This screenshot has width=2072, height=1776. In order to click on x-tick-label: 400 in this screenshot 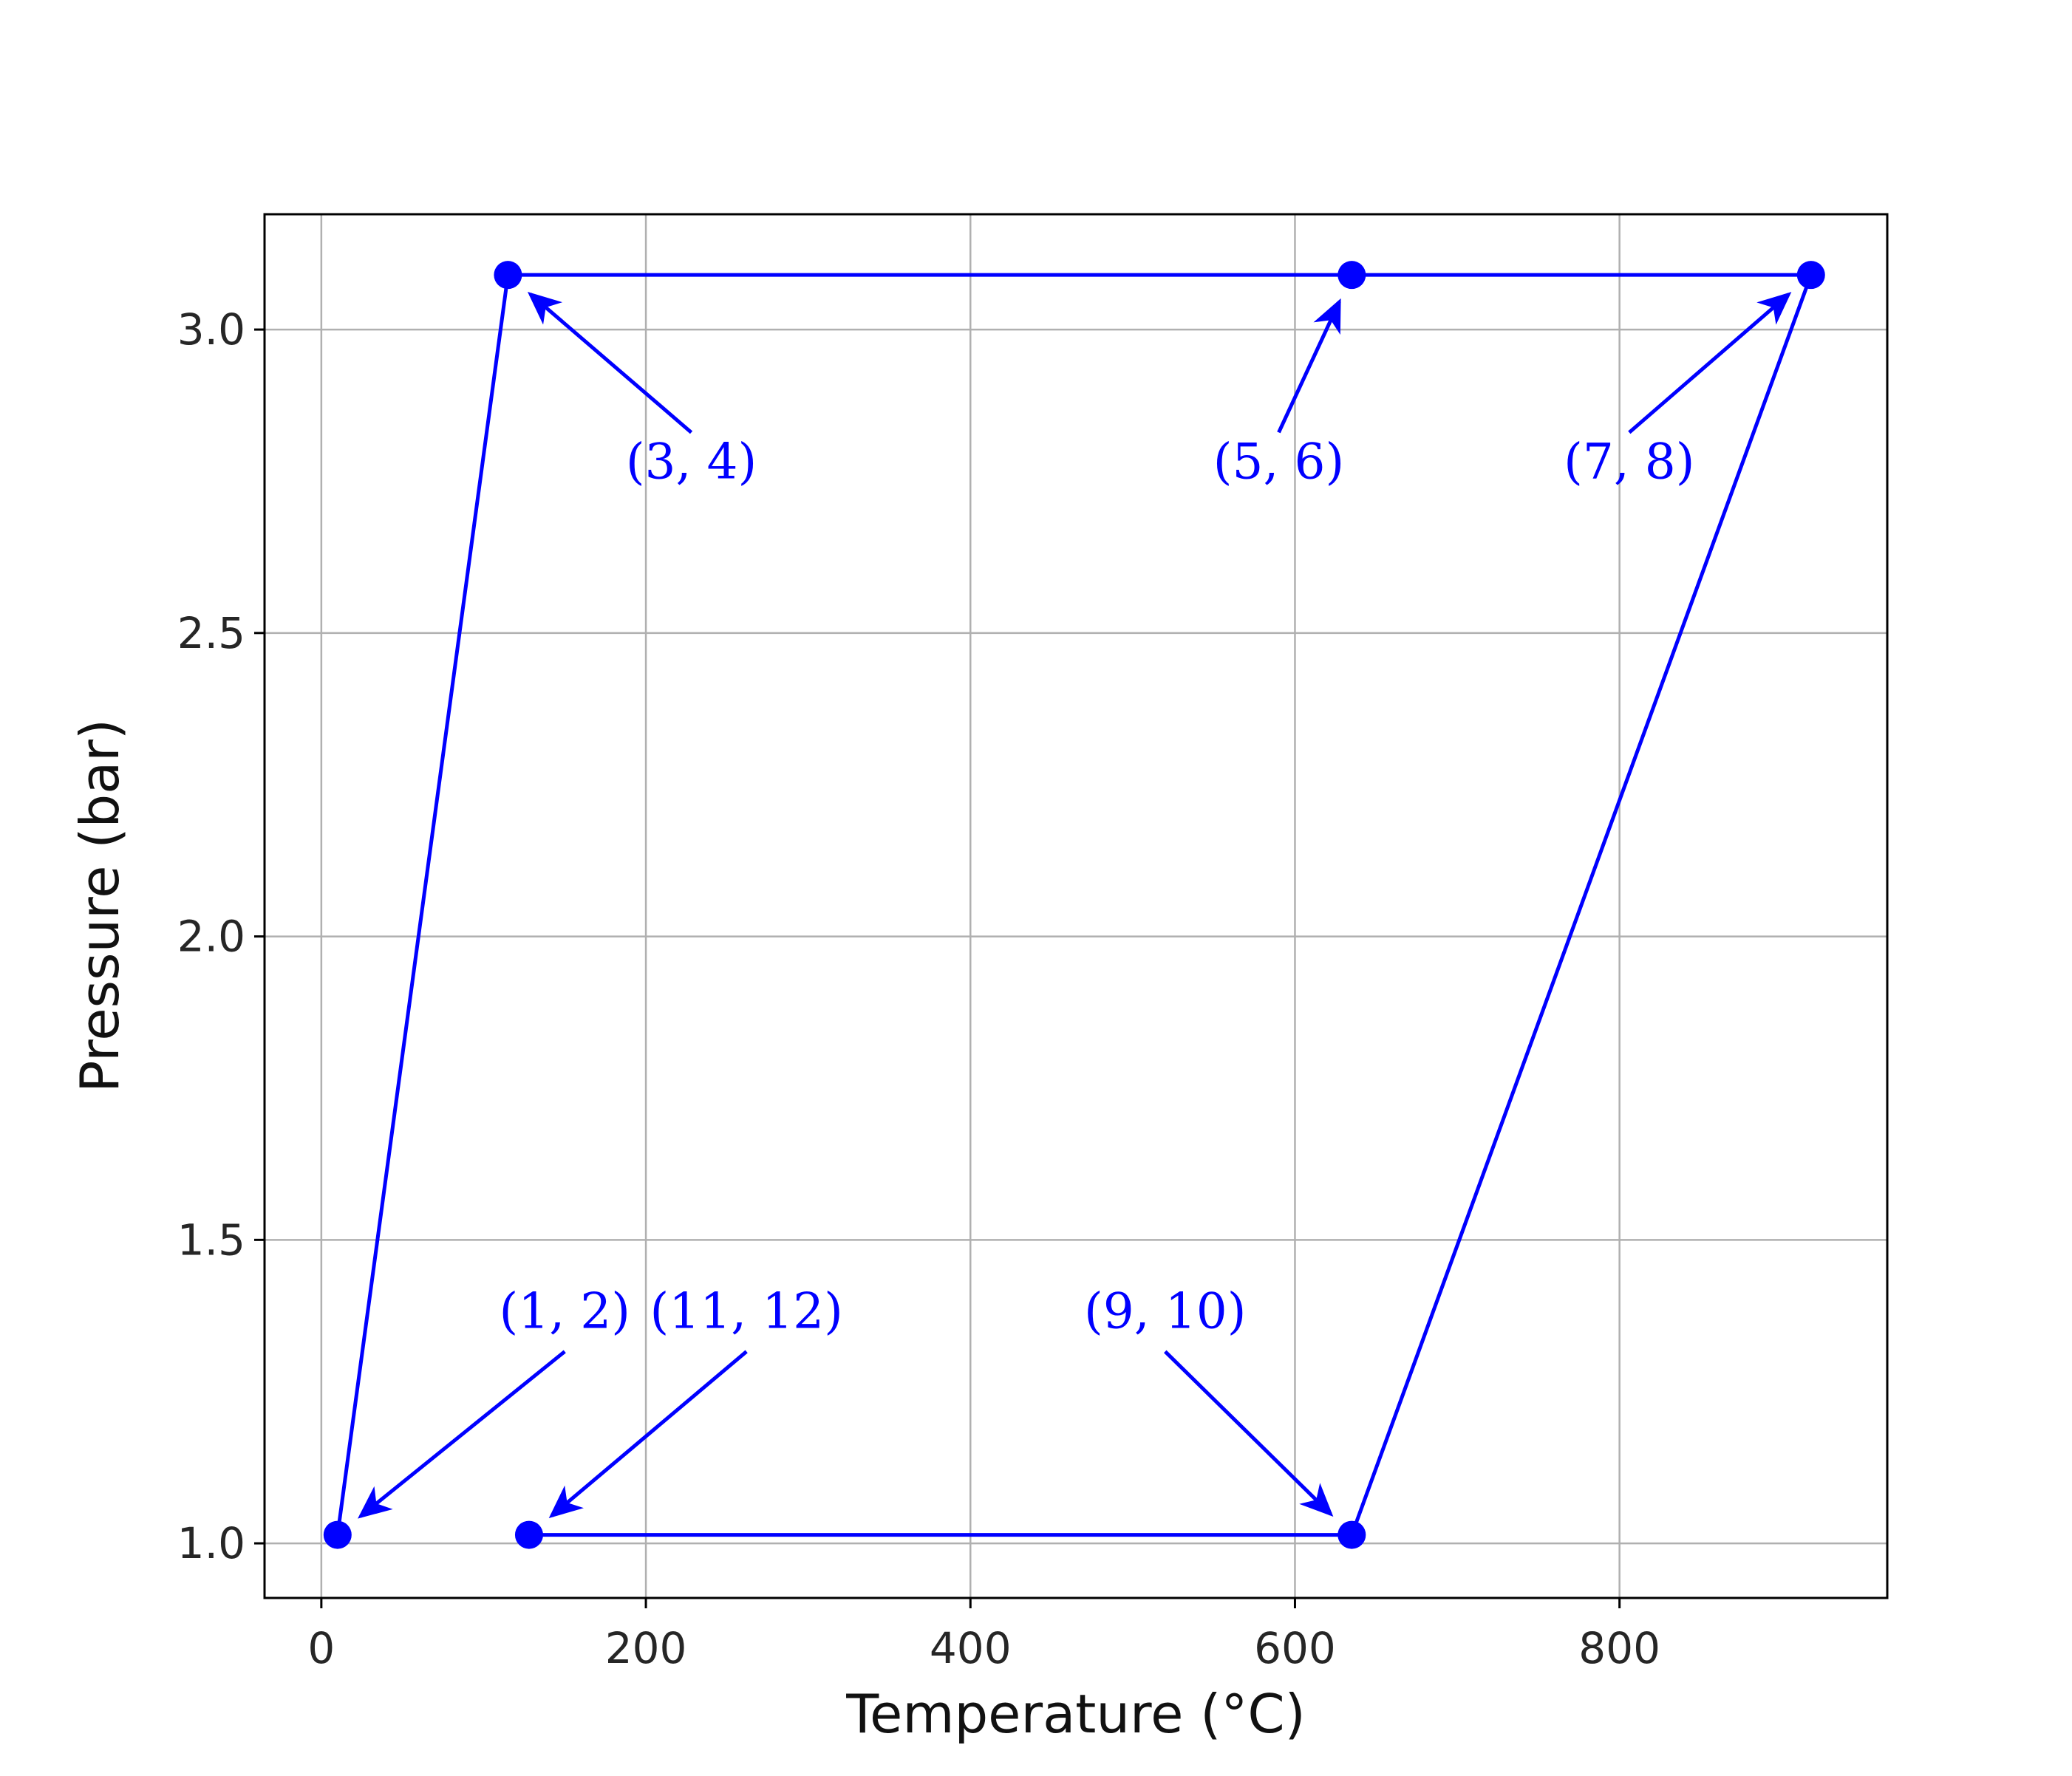, I will do `click(971, 1648)`.